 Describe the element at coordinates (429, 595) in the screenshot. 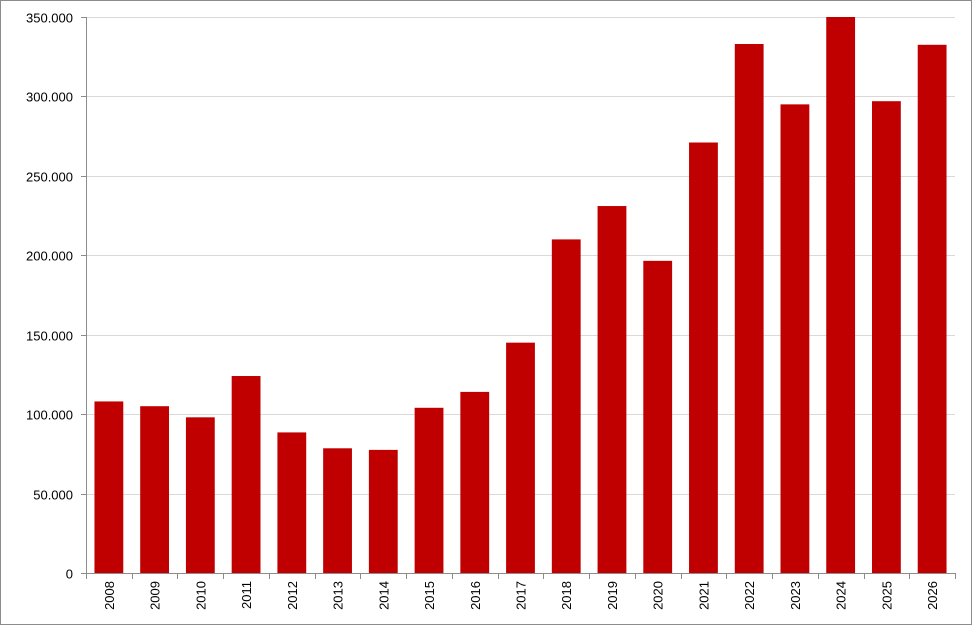

I see `x-tick-label: 2015` at that location.